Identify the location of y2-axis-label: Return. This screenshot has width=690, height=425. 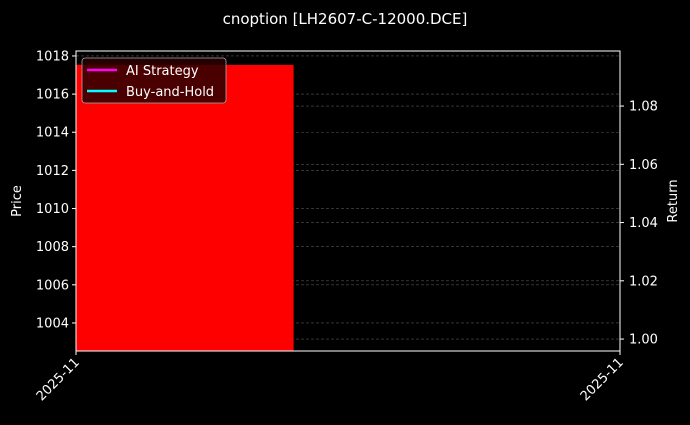
(673, 200).